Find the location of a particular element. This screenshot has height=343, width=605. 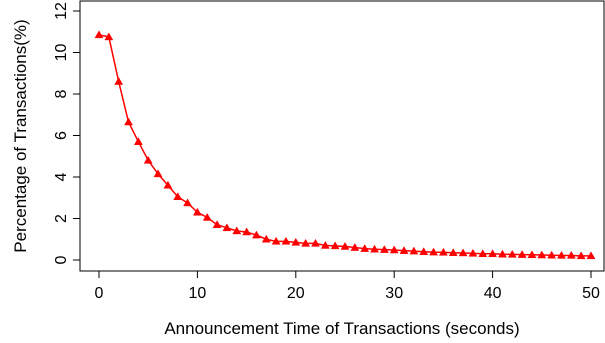

y-tick-label: 12 is located at coordinates (61, 11).